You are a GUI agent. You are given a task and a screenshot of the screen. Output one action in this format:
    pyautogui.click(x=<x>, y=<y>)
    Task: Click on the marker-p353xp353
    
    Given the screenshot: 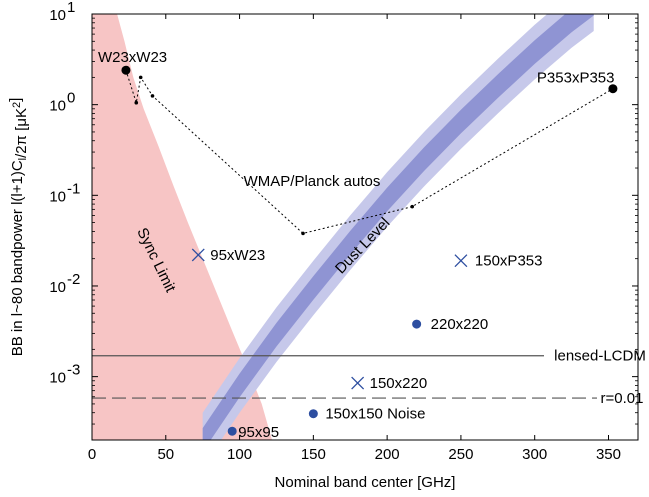 What is the action you would take?
    pyautogui.click(x=613, y=89)
    